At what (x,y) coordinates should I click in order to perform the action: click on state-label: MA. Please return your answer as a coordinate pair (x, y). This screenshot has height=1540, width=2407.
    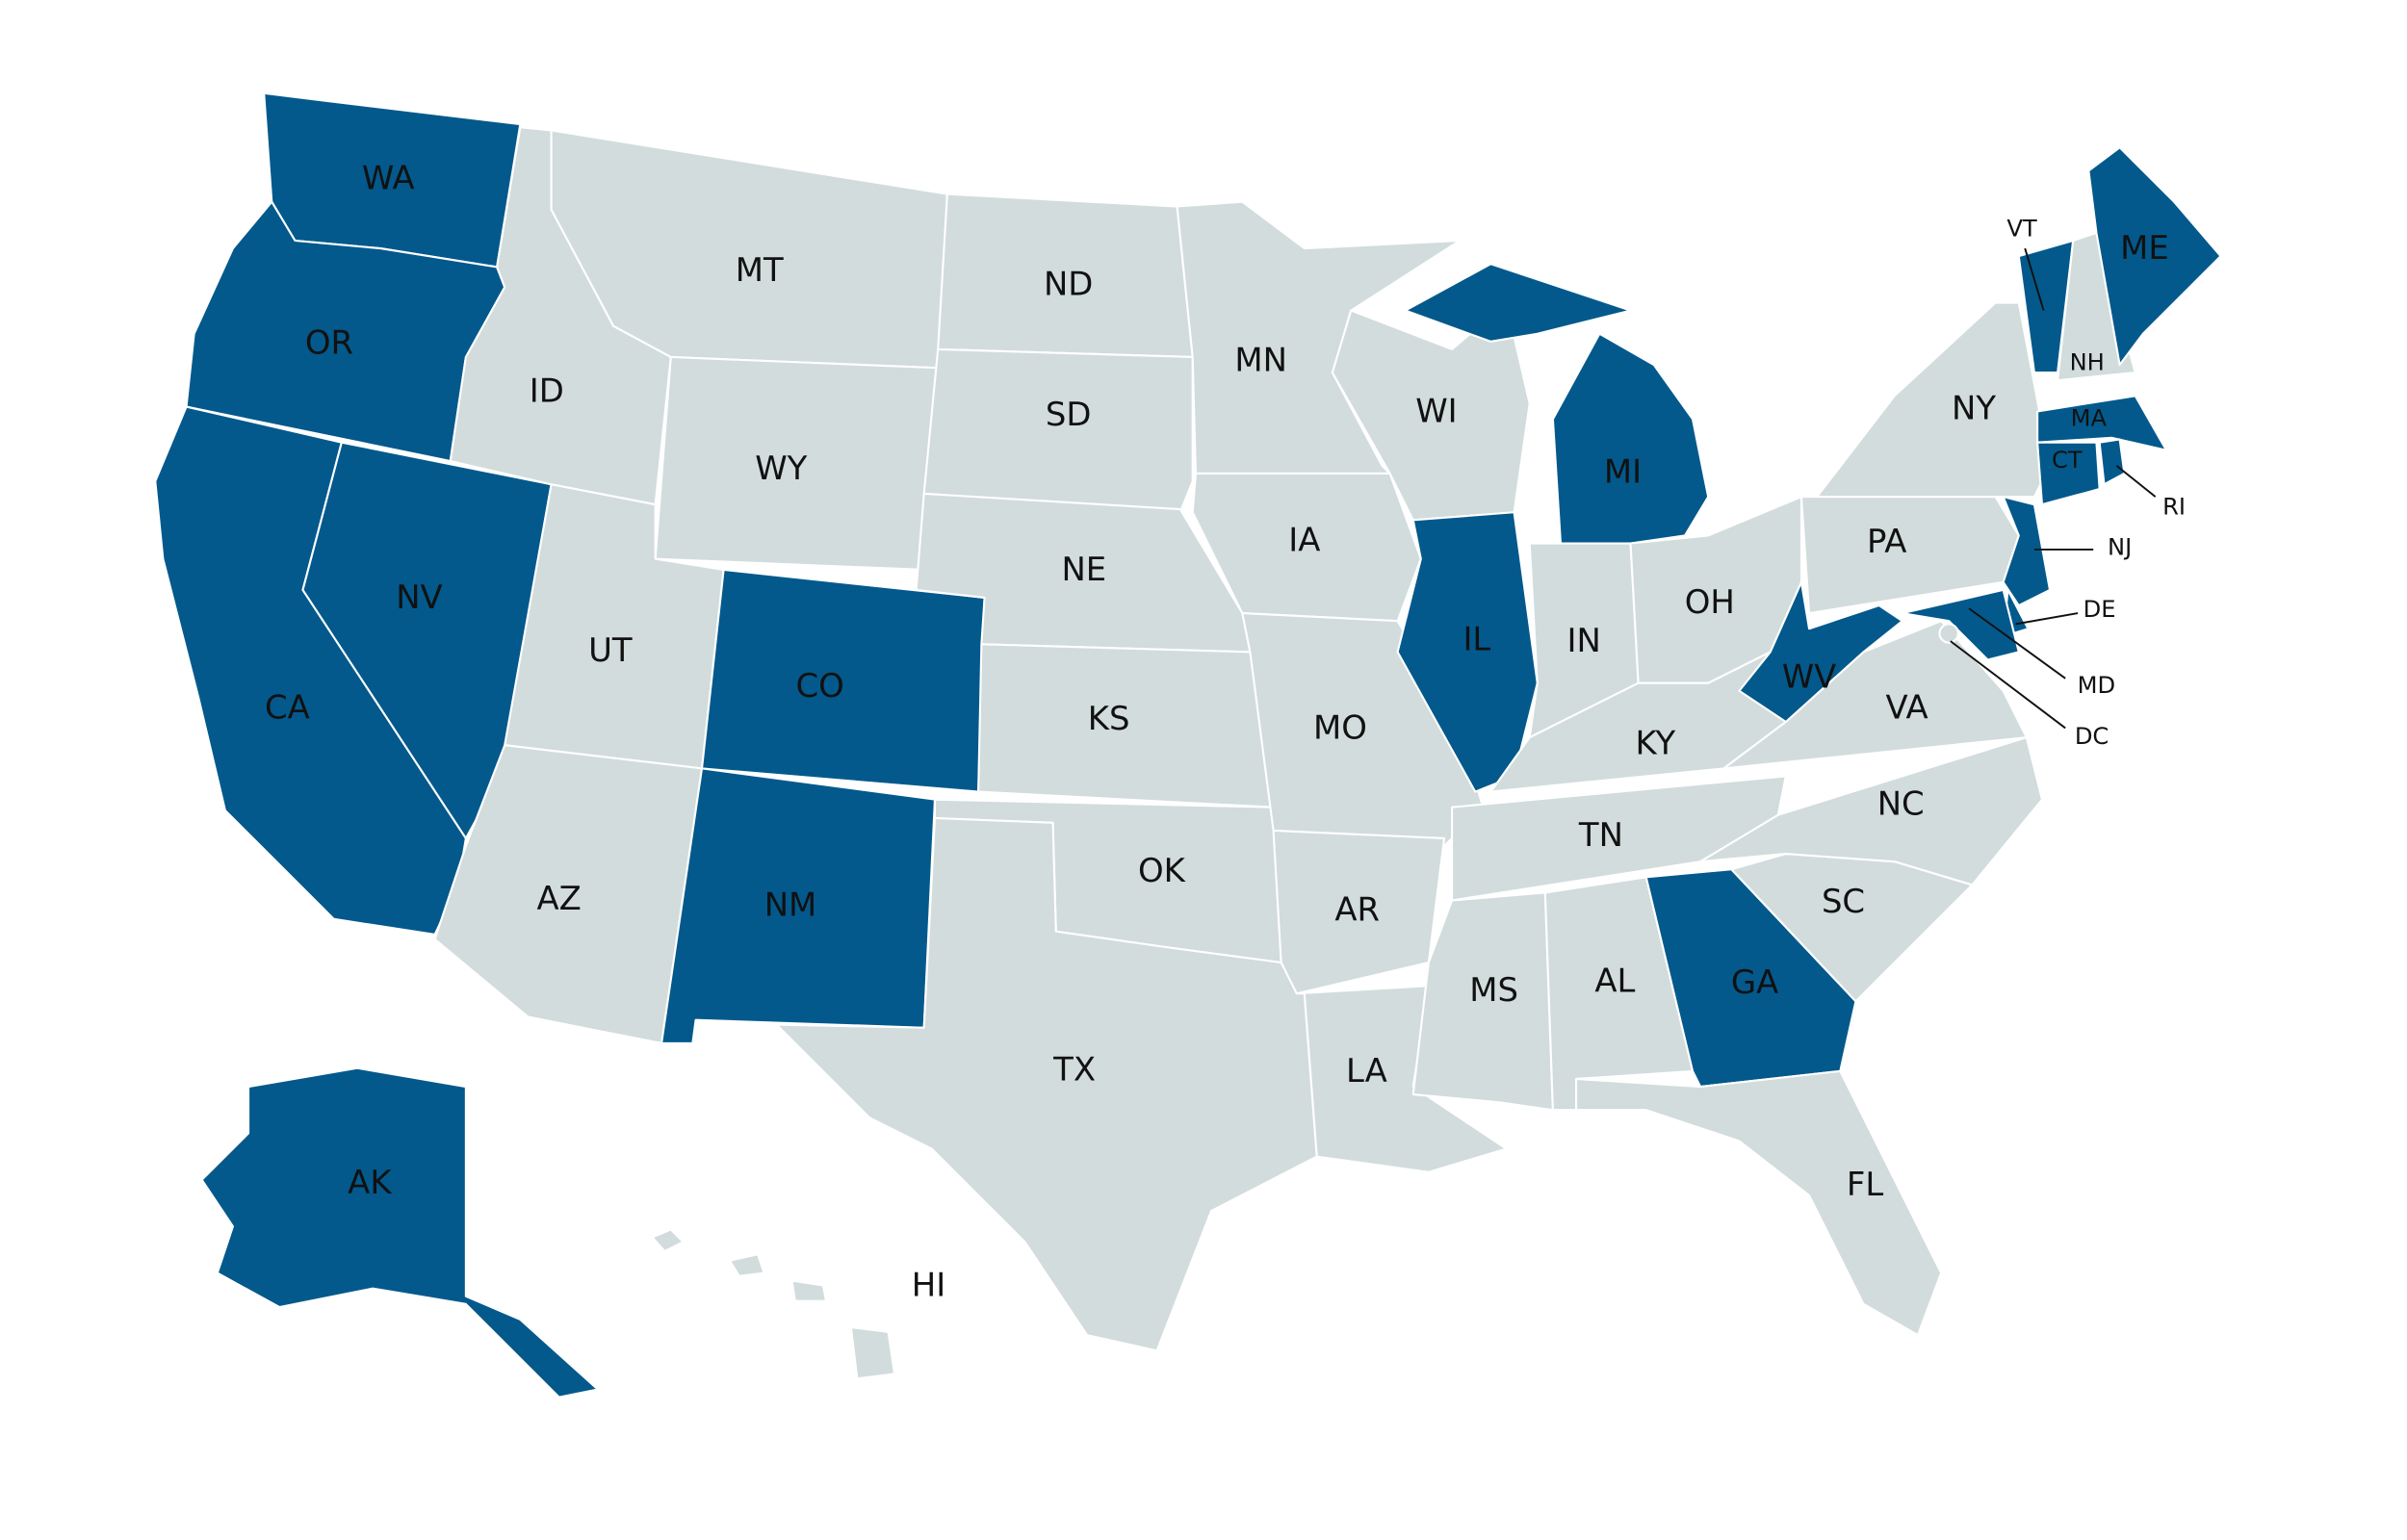
    Looking at the image, I should click on (2089, 417).